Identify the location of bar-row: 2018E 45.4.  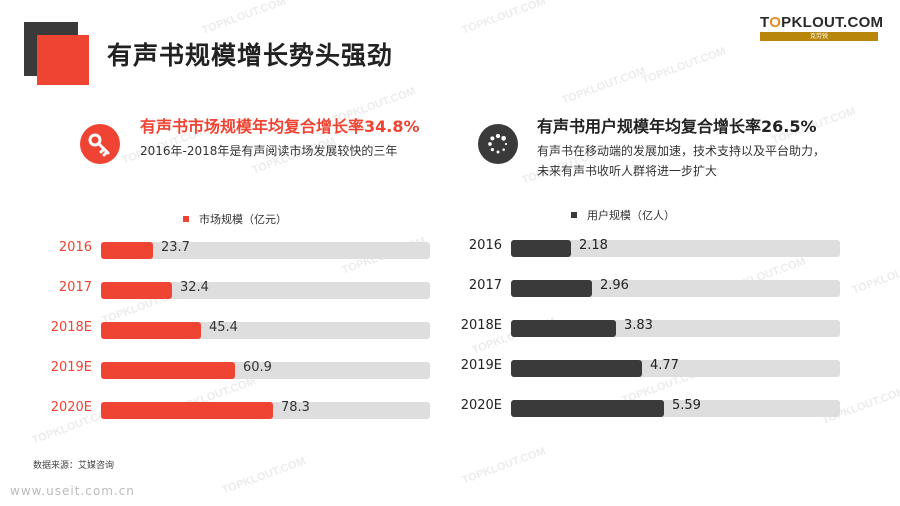
(235, 333).